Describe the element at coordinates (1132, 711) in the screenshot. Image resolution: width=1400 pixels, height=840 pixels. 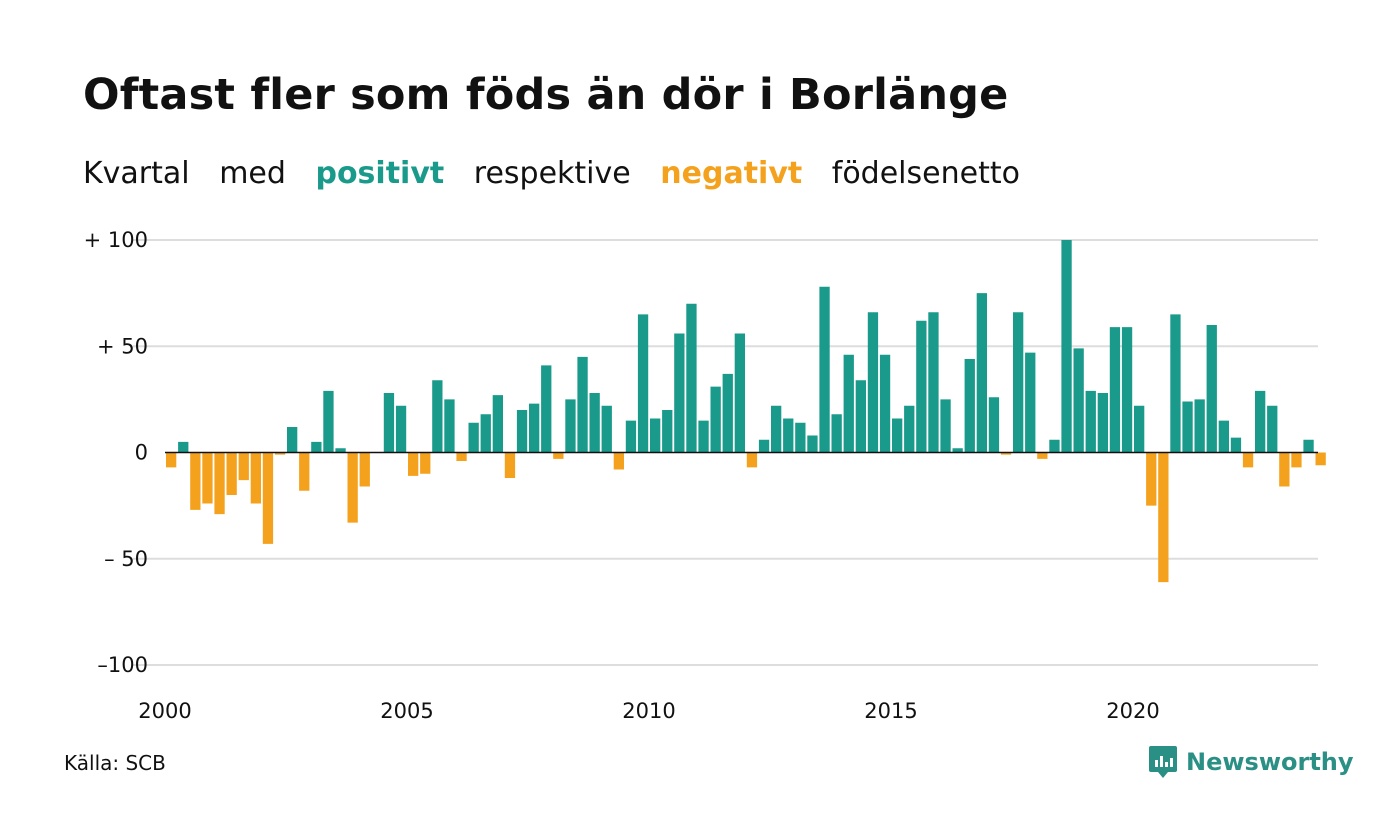
I see `x-tick-label: 2020` at that location.